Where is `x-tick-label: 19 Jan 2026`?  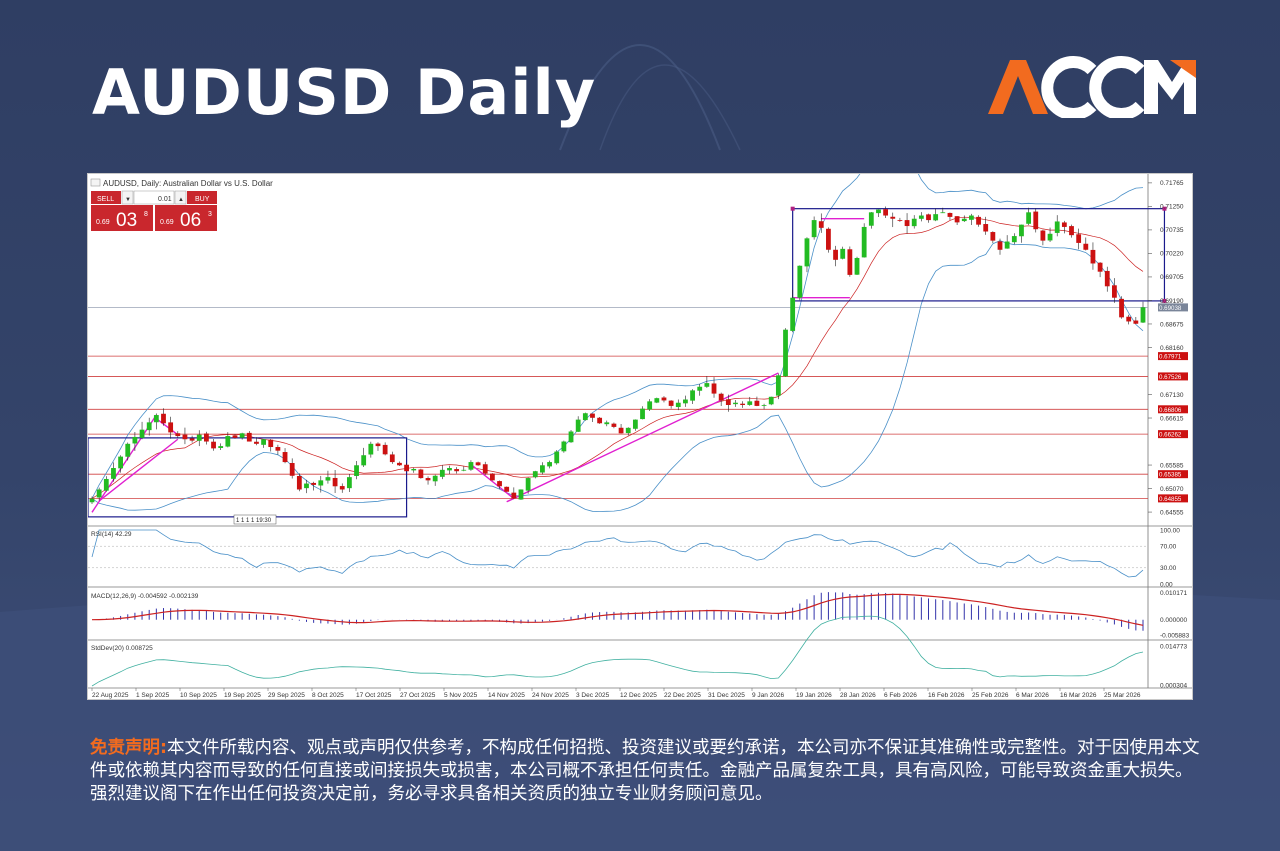 x-tick-label: 19 Jan 2026 is located at coordinates (814, 695).